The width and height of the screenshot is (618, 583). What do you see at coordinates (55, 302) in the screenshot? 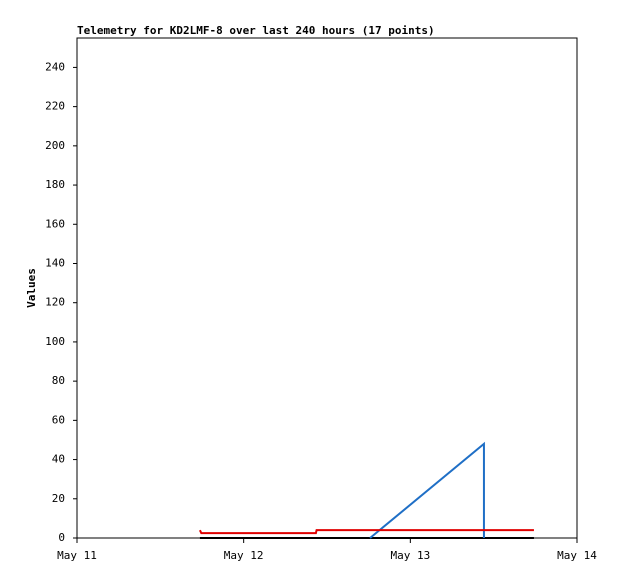
I see `y-tick-label: 120` at bounding box center [55, 302].